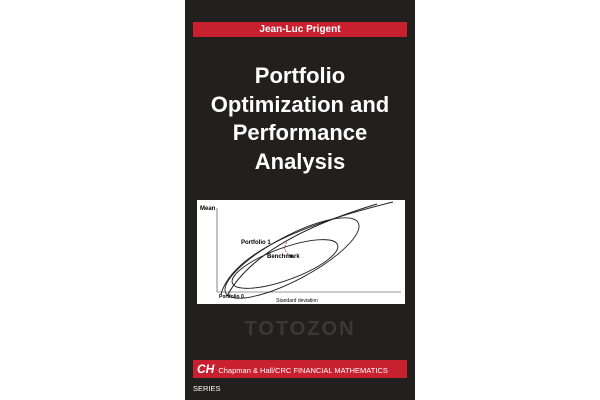  I want to click on title-line: Optimization and, so click(300, 104).